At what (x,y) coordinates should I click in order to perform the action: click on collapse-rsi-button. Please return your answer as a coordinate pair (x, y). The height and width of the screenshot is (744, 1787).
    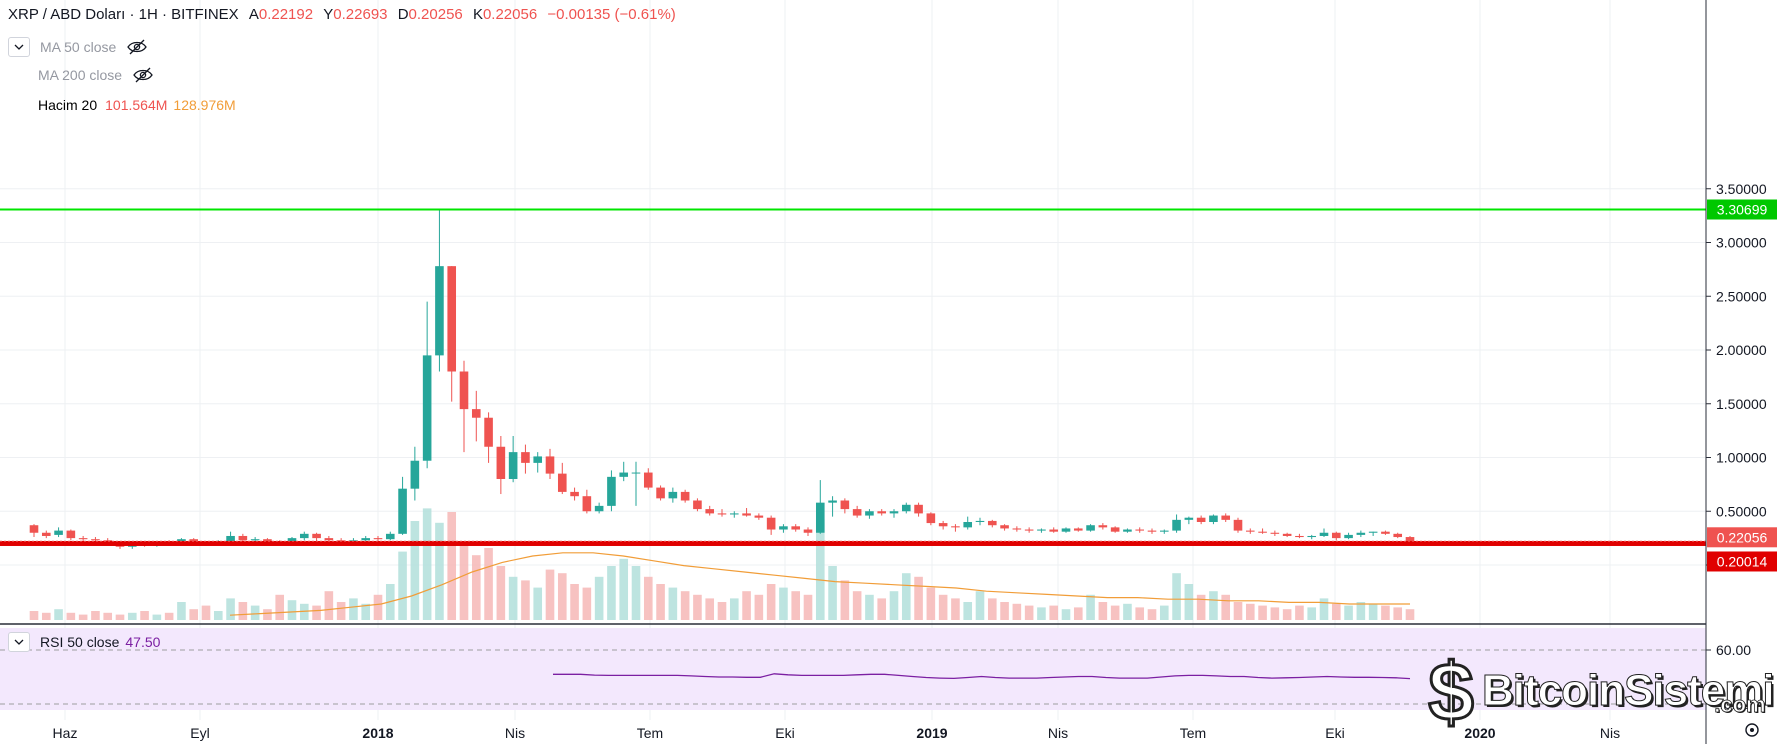
    Looking at the image, I should click on (19, 642).